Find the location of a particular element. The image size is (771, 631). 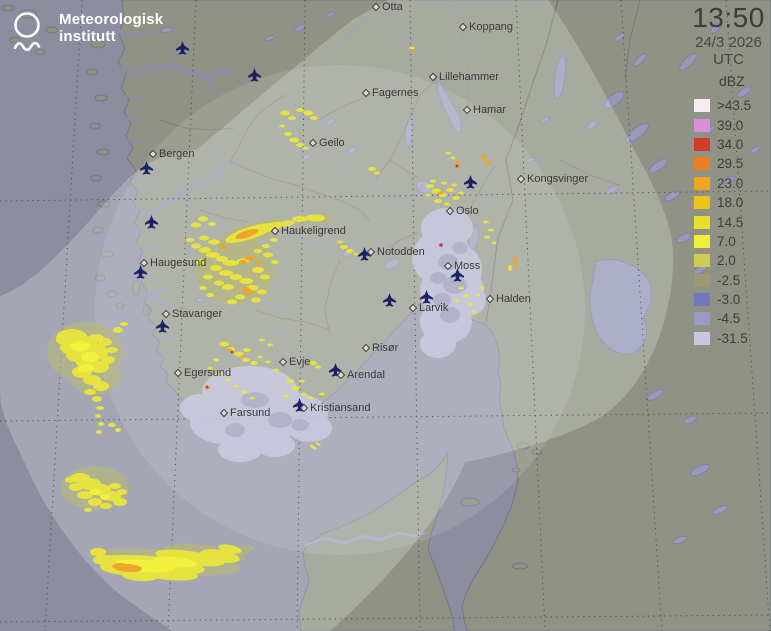

city-larvik: Larvik is located at coordinates (428, 308).